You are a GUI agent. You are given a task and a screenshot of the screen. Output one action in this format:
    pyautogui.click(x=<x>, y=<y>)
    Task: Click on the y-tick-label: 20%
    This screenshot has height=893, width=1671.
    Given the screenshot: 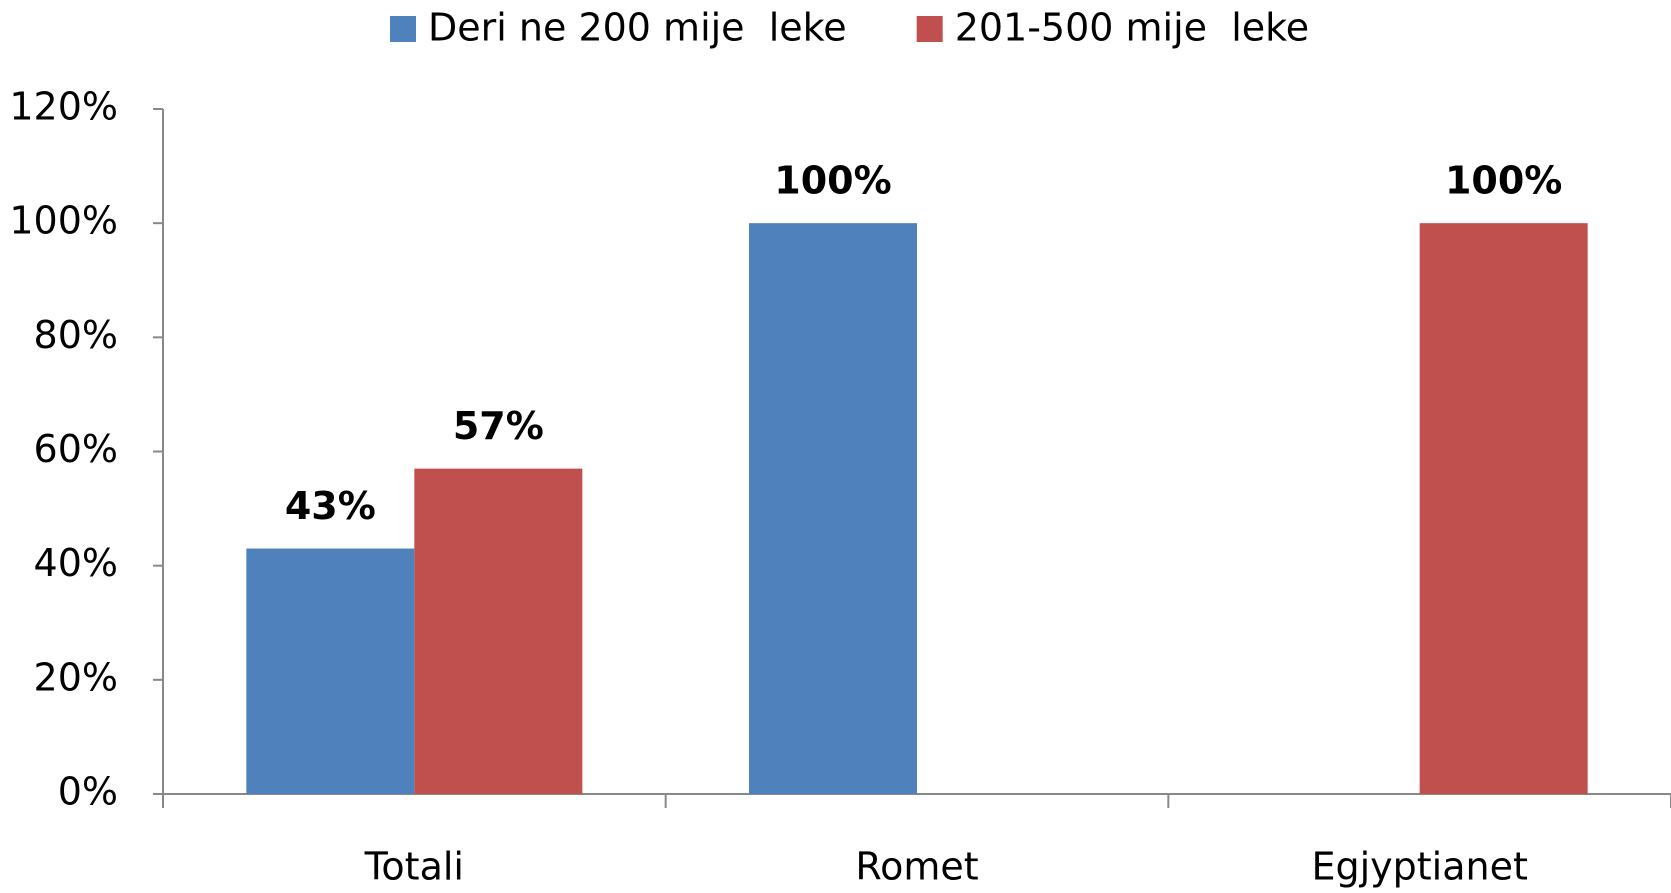 What is the action you would take?
    pyautogui.click(x=76, y=677)
    